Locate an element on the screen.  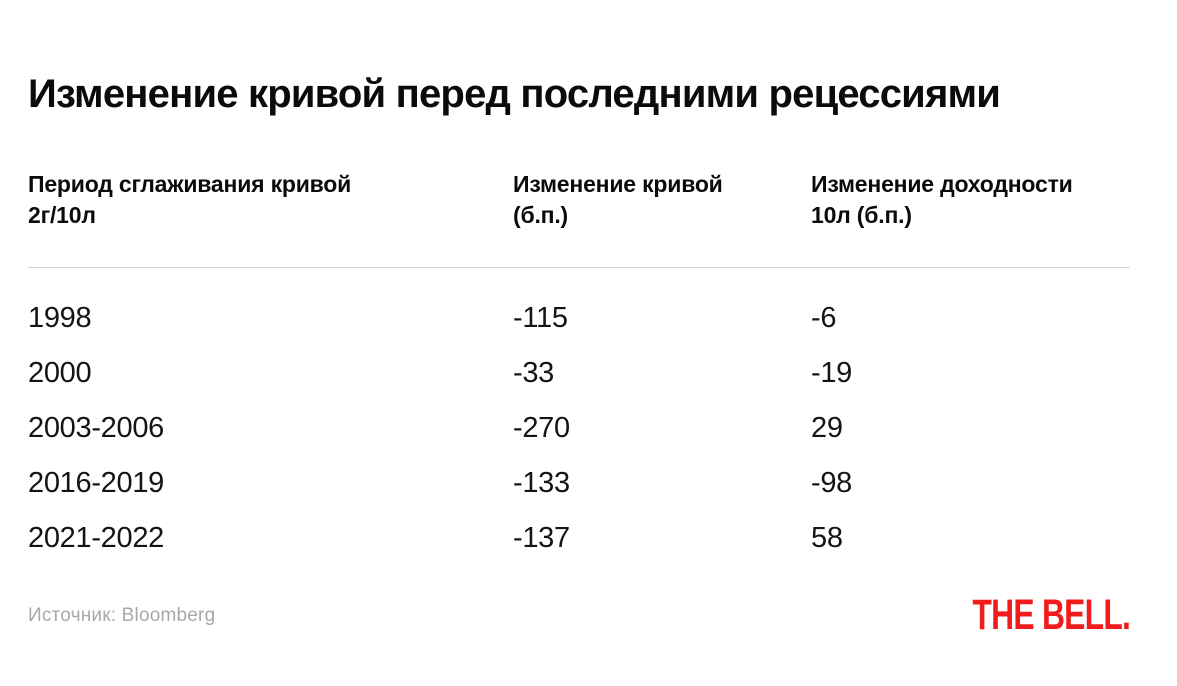
table-row: 2003-2006 -270 29 is located at coordinates (579, 428).